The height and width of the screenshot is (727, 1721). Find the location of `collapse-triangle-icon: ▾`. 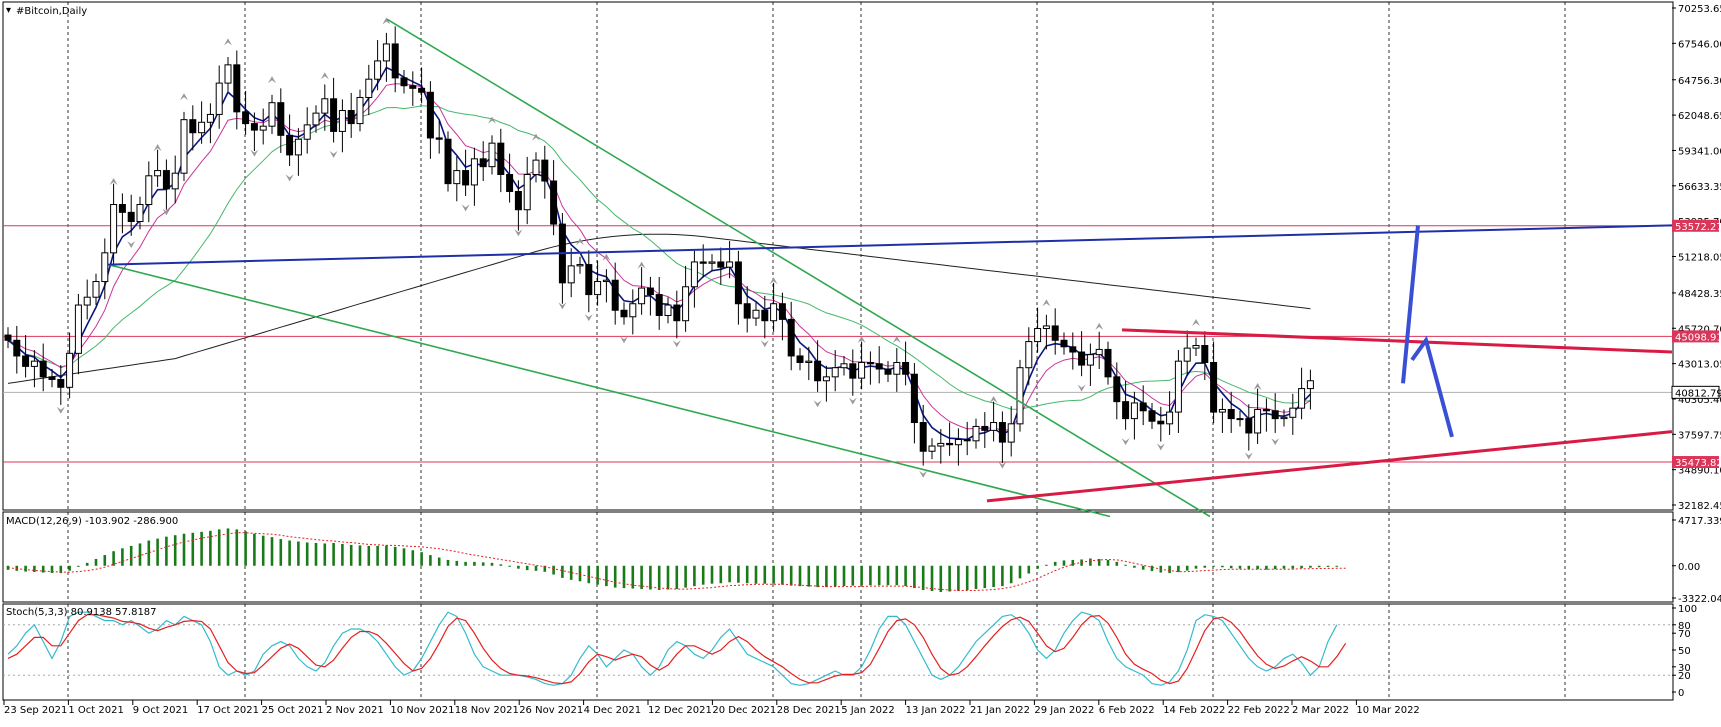

collapse-triangle-icon: ▾ is located at coordinates (8, 10).